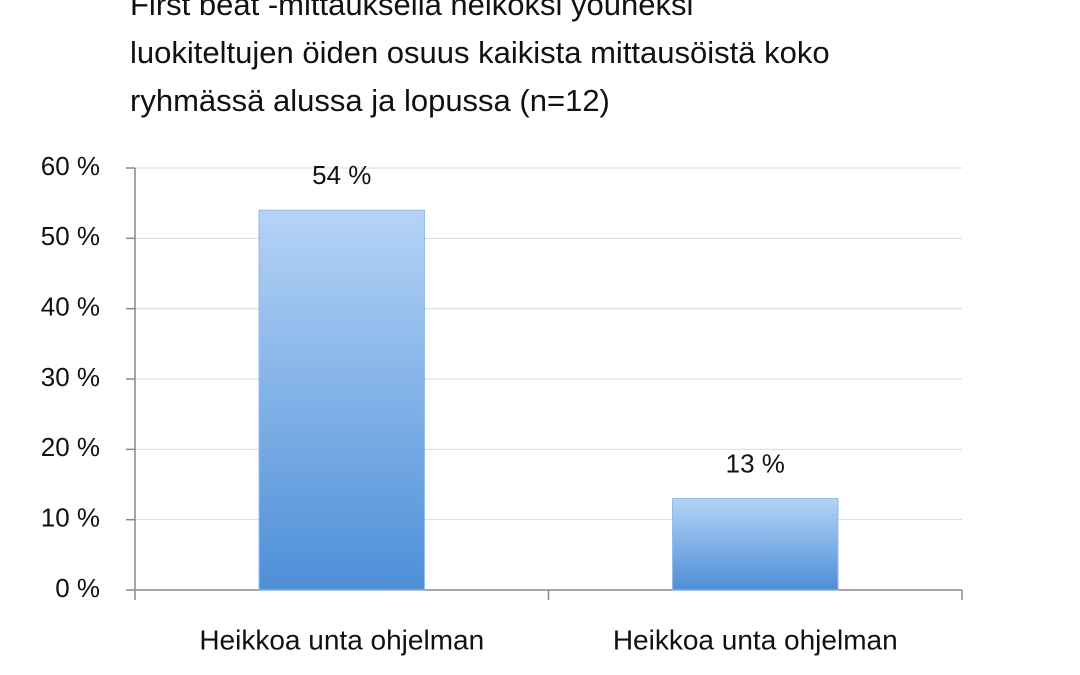 The height and width of the screenshot is (675, 1080). I want to click on y-tick-label: 60 %, so click(70, 166).